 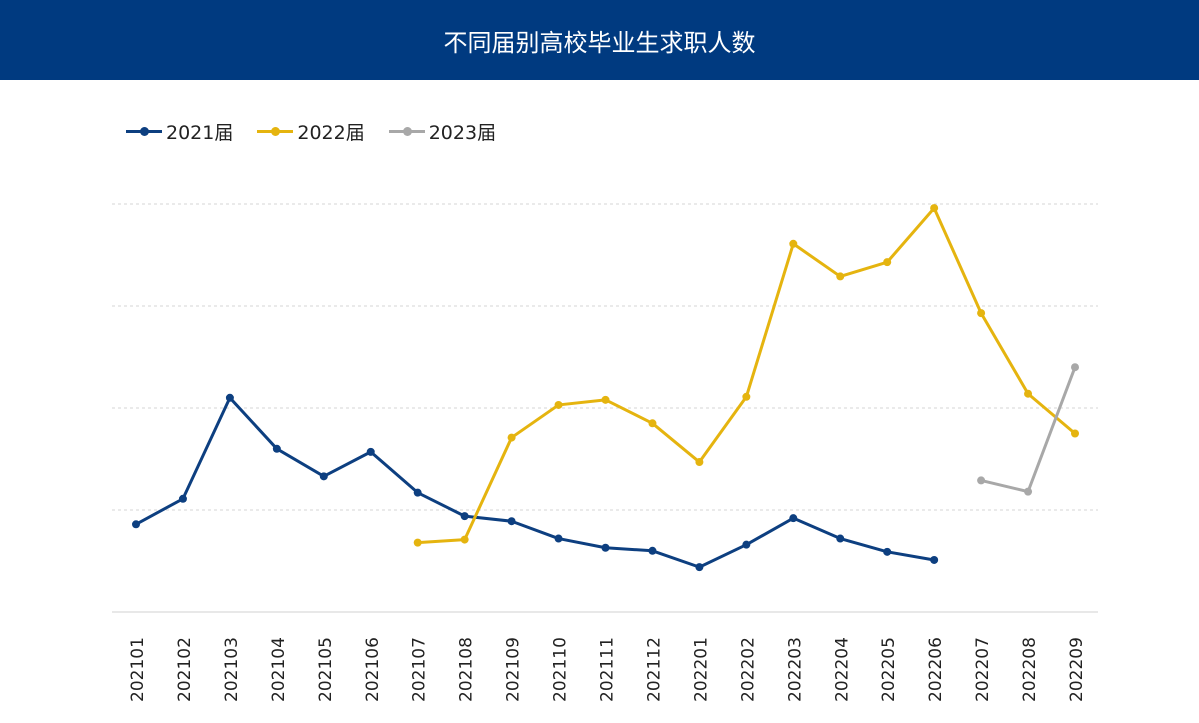 What do you see at coordinates (561, 669) in the screenshot?
I see `x-tick-label: 202110` at bounding box center [561, 669].